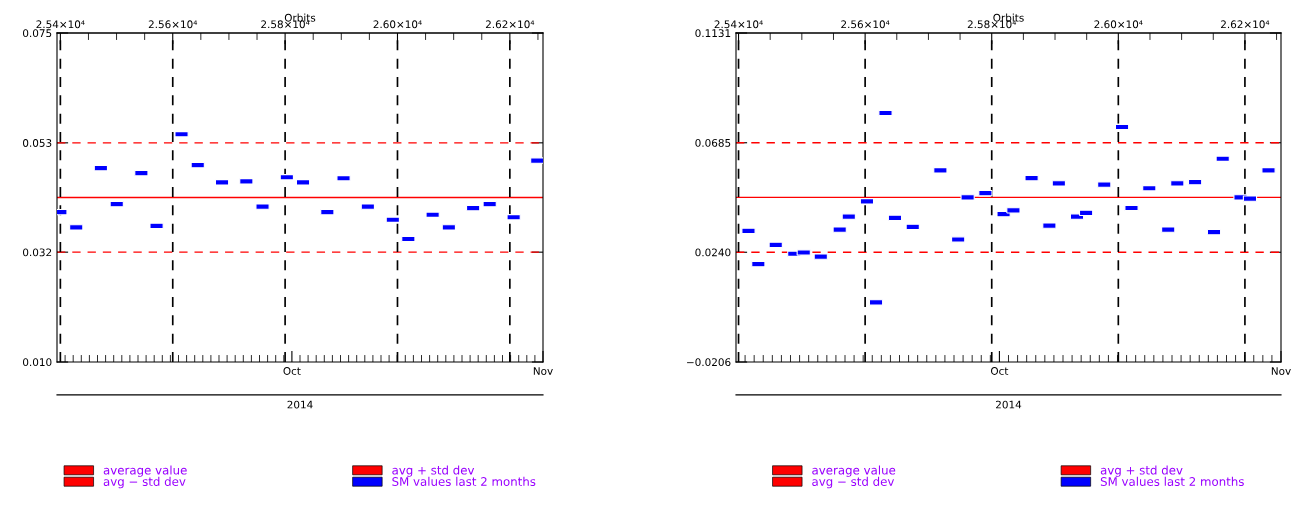  What do you see at coordinates (37, 252) in the screenshot?
I see `y-tick-label: 0.032` at bounding box center [37, 252].